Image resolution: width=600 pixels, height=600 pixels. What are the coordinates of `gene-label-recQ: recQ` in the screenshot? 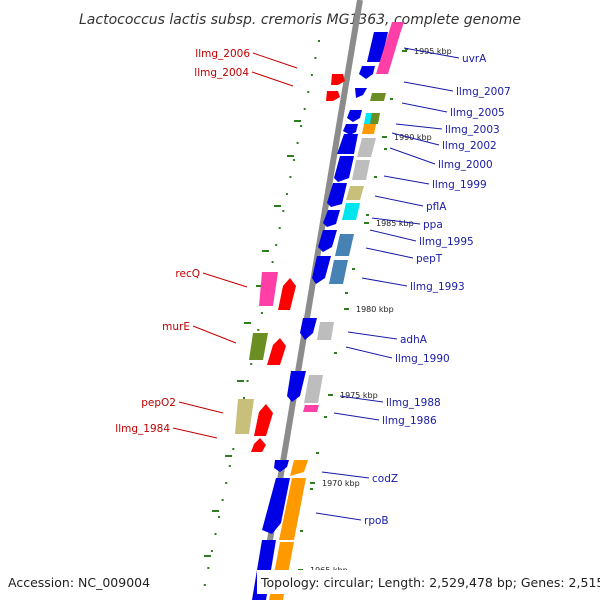 It's located at (187, 274).